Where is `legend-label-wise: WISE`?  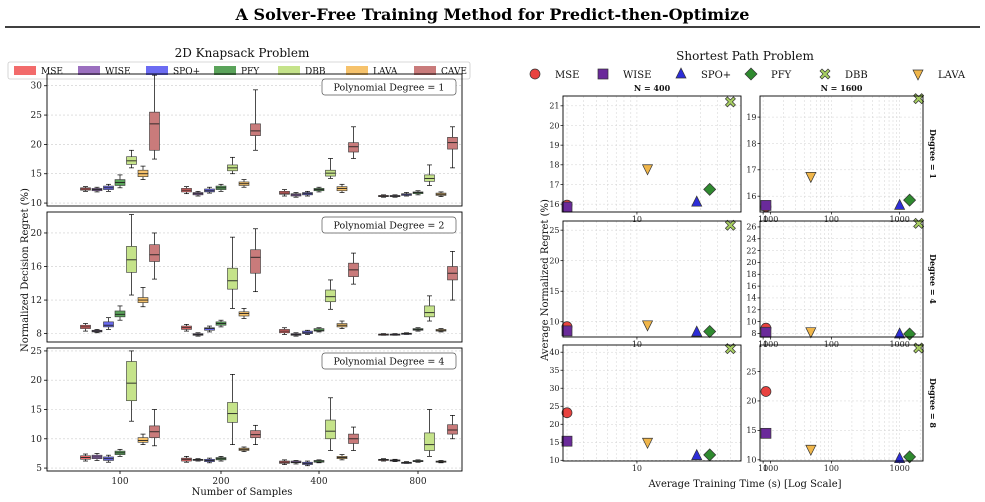 legend-label-wise: WISE is located at coordinates (637, 75).